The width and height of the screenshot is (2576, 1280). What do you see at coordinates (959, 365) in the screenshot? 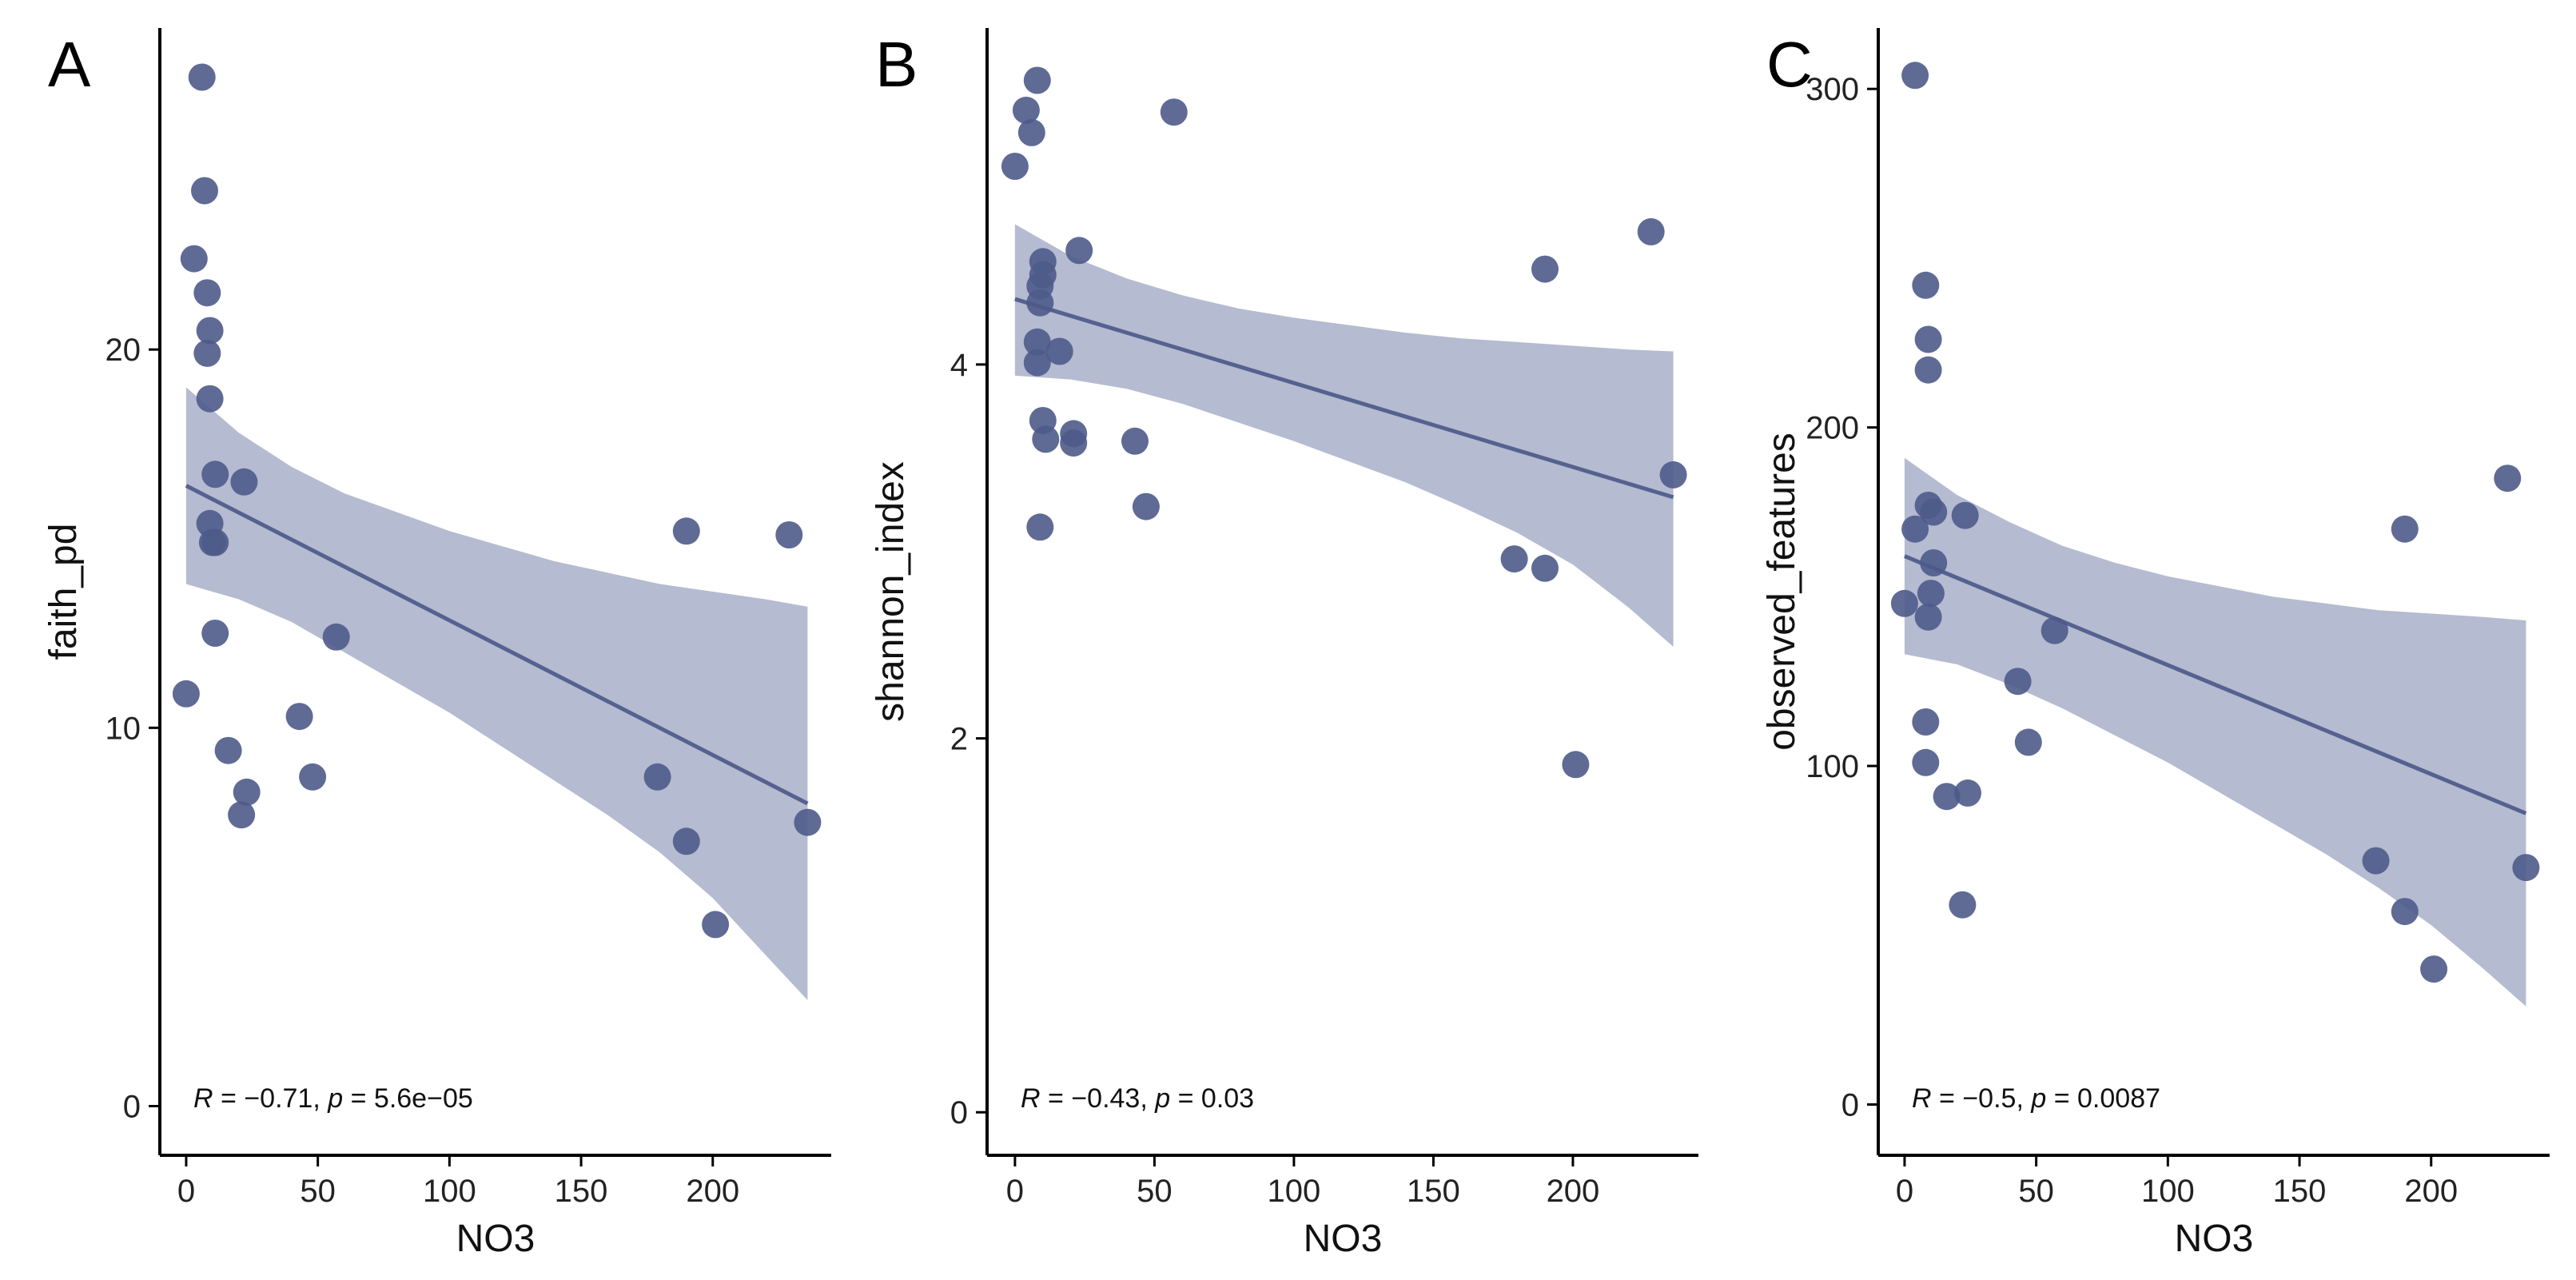
I see `y-tick-label: 4` at bounding box center [959, 365].